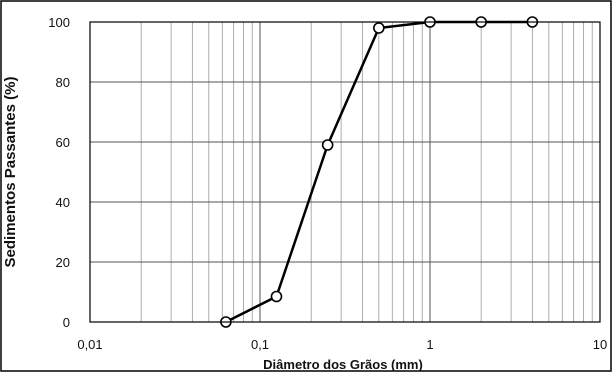 The height and width of the screenshot is (372, 612). I want to click on y-axis-label: Sedimentos Passantes (%), so click(10, 172).